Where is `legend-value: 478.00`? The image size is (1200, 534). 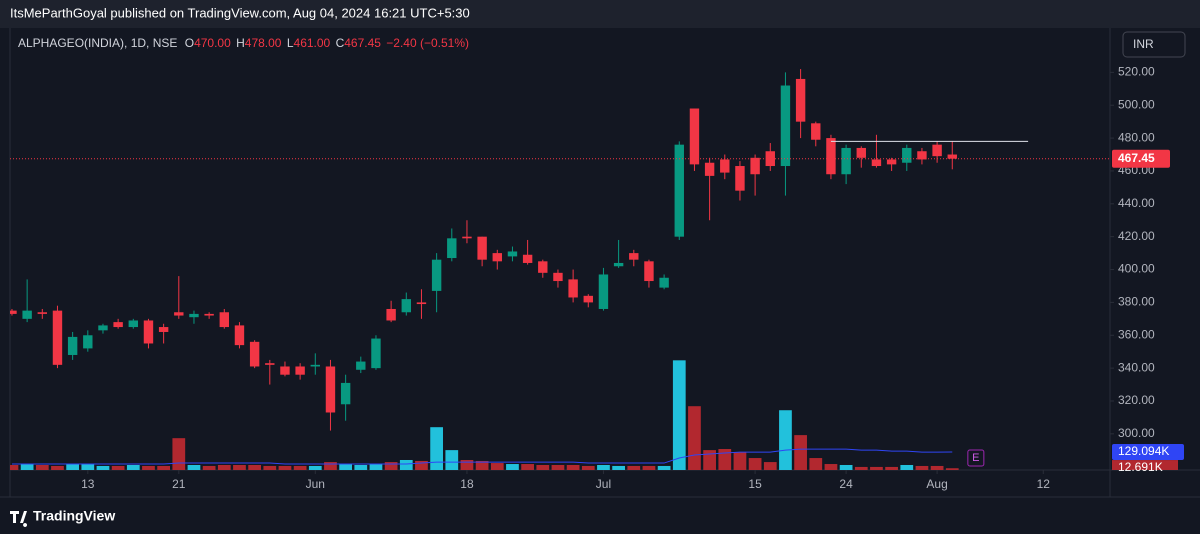 legend-value: 478.00 is located at coordinates (263, 43).